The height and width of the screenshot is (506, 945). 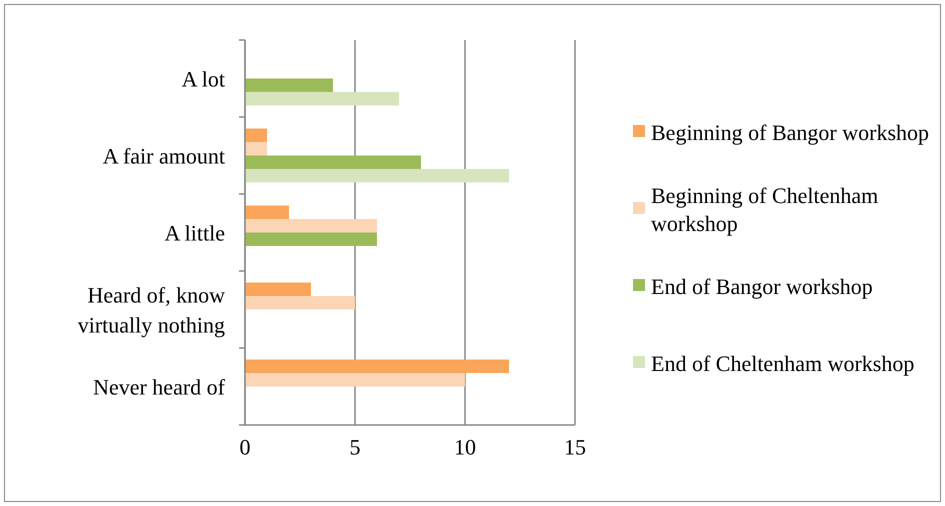 What do you see at coordinates (194, 233) in the screenshot?
I see `y-tick-label: A little` at bounding box center [194, 233].